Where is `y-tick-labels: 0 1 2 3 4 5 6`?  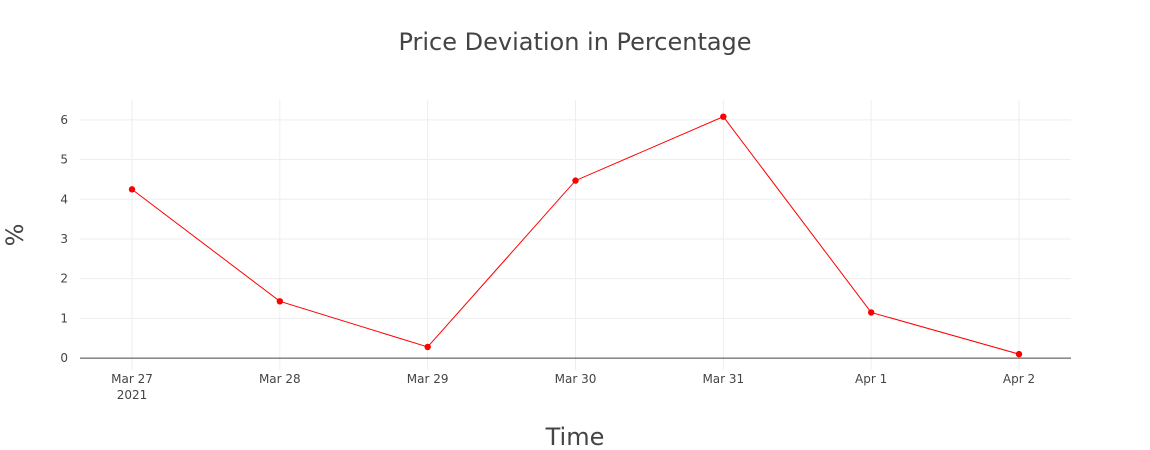 y-tick-labels: 0 1 2 3 4 5 6 is located at coordinates (64, 239).